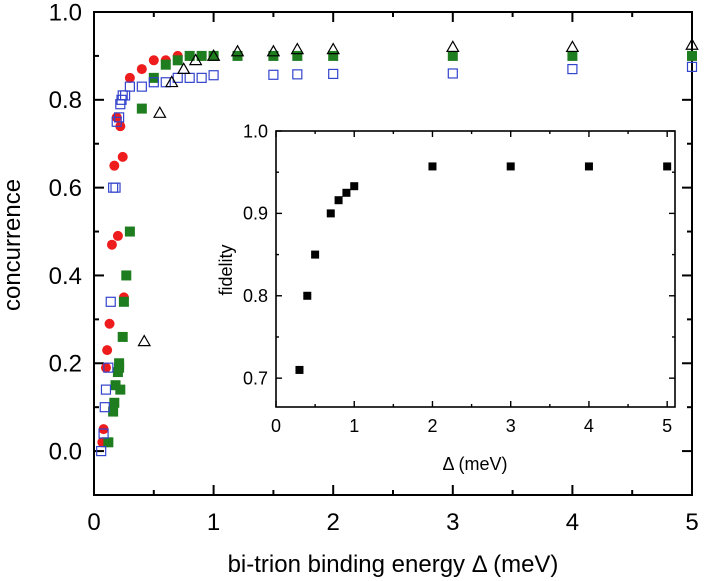 The image size is (706, 581). Describe the element at coordinates (452, 522) in the screenshot. I see `main-x-tick-label: 3` at that location.